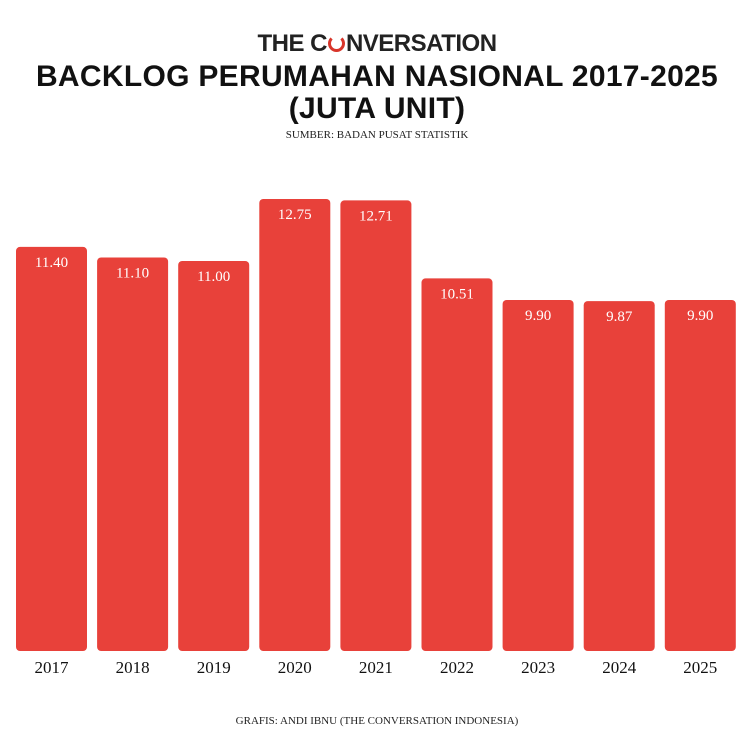  I want to click on x-tick-label: 2019, so click(214, 667).